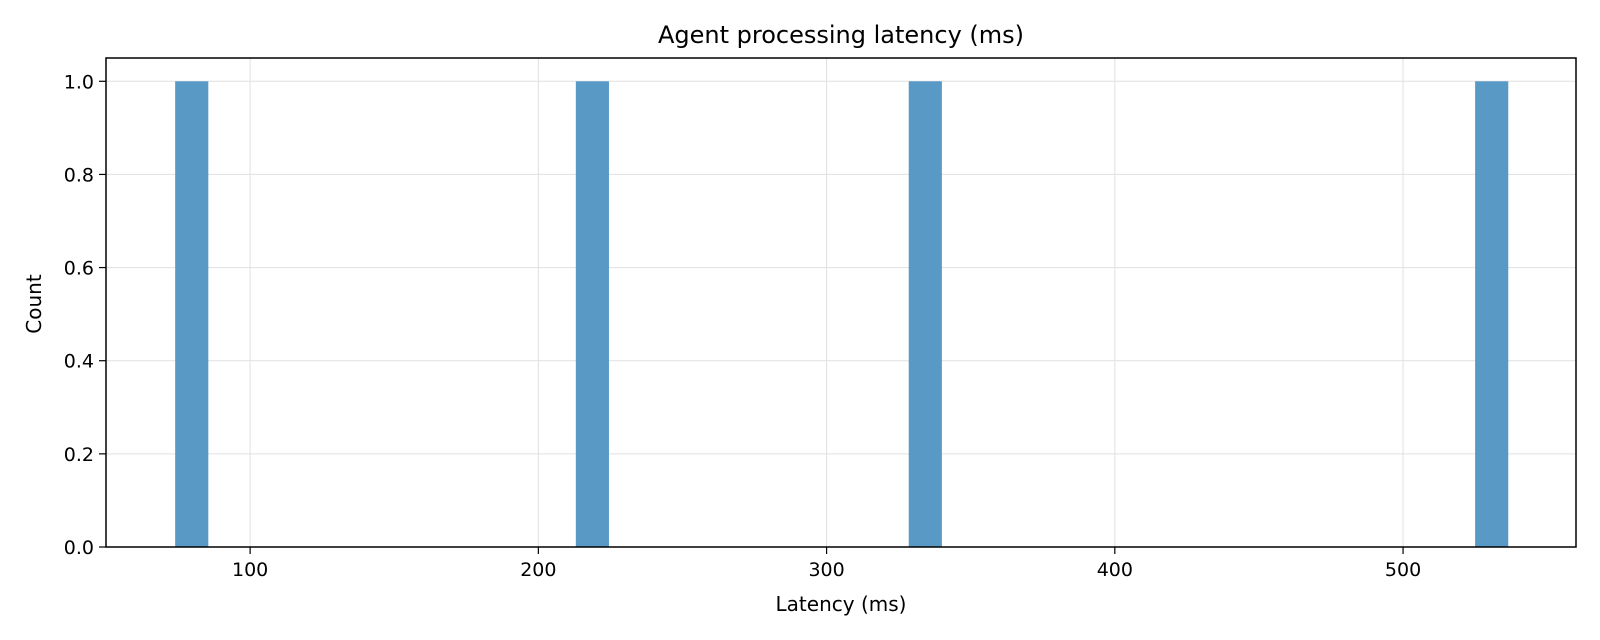 The height and width of the screenshot is (640, 1600). What do you see at coordinates (1115, 570) in the screenshot?
I see `x-tick-label: 400` at bounding box center [1115, 570].